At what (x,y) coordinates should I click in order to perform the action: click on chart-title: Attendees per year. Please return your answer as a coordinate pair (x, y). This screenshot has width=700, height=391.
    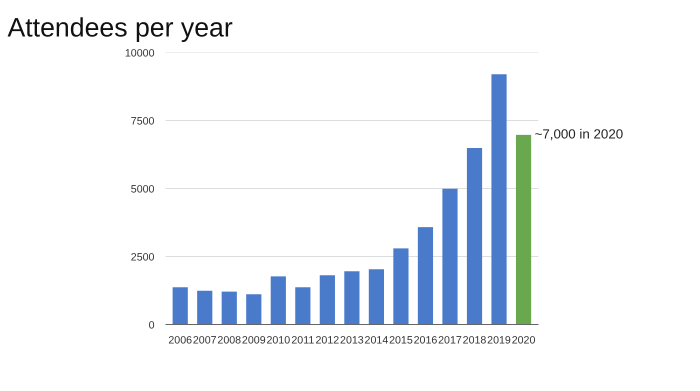
    Looking at the image, I should click on (120, 27).